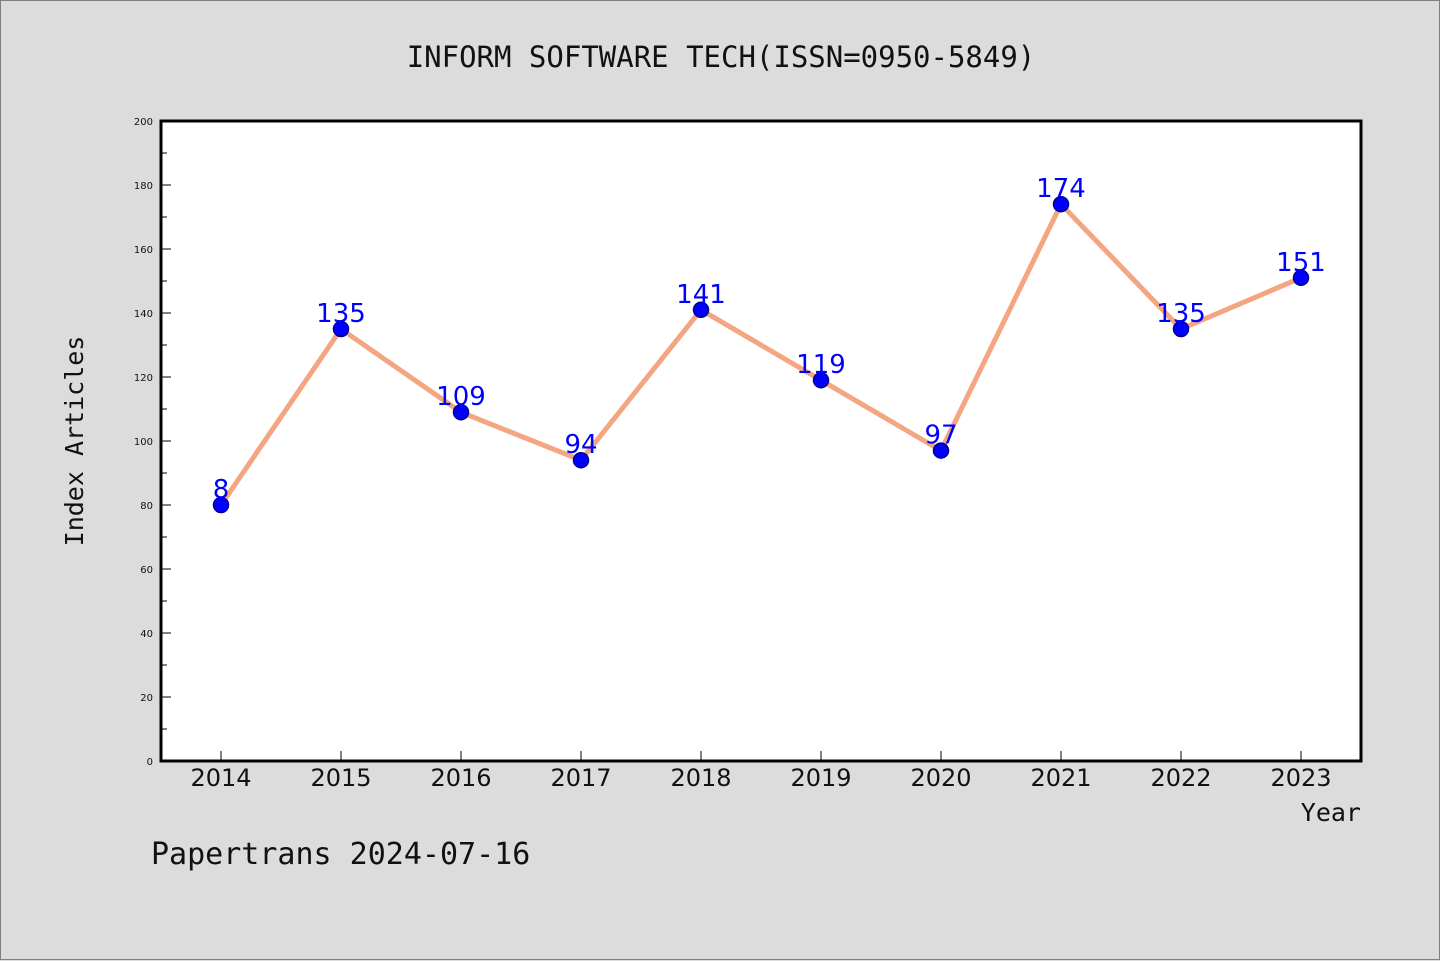 The height and width of the screenshot is (961, 1440). Describe the element at coordinates (340, 854) in the screenshot. I see `footer-credit: Papertrans 2024-07-16` at that location.